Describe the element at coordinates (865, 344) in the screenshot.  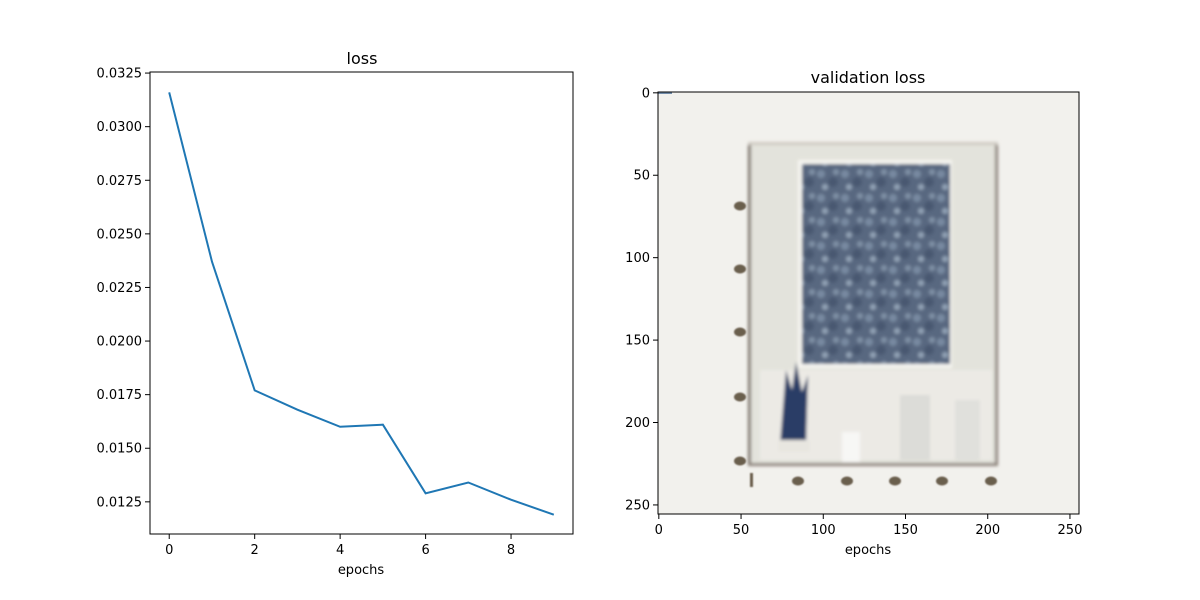
I see `dot-markers` at that location.